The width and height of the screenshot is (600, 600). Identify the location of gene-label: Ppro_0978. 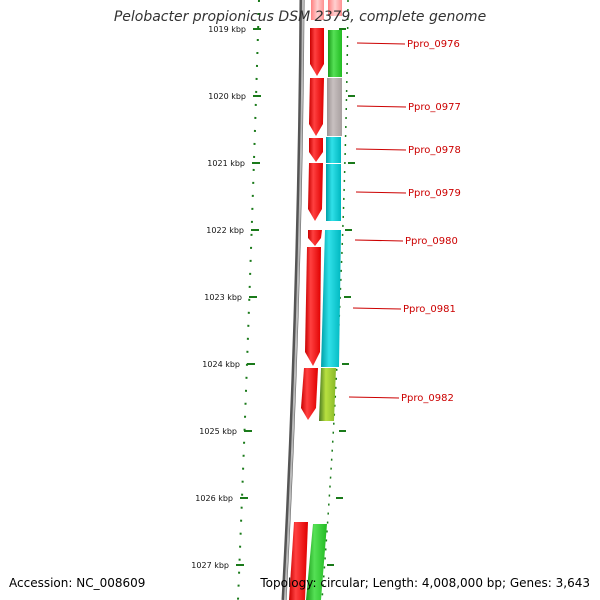
(434, 150).